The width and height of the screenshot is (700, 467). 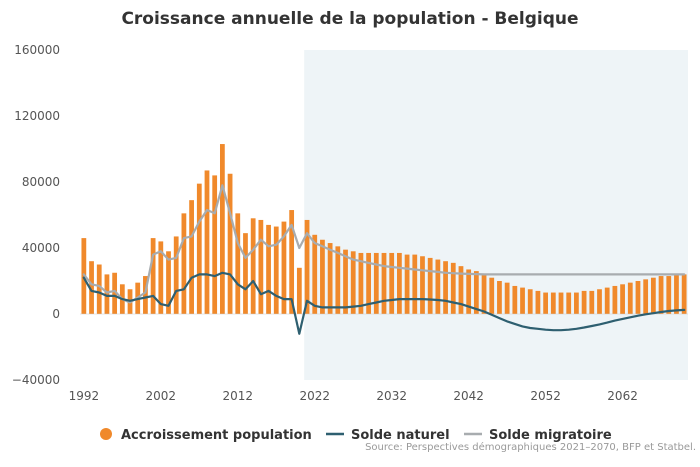 I want to click on bar-2023, so click(x=322, y=276).